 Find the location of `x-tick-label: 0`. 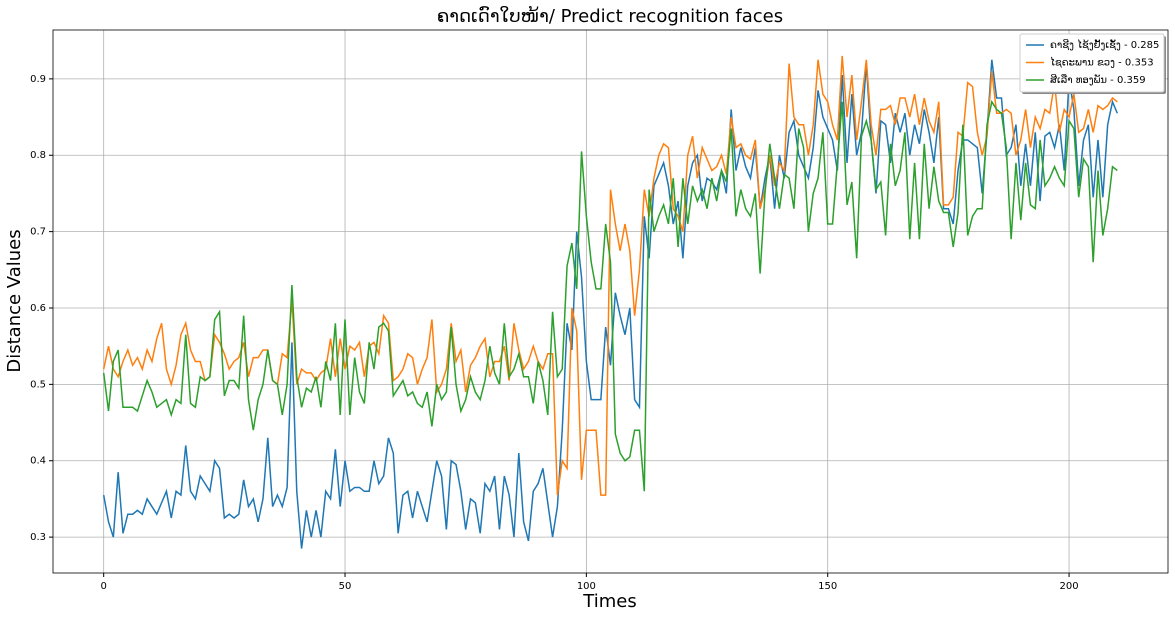

x-tick-label: 0 is located at coordinates (103, 586).